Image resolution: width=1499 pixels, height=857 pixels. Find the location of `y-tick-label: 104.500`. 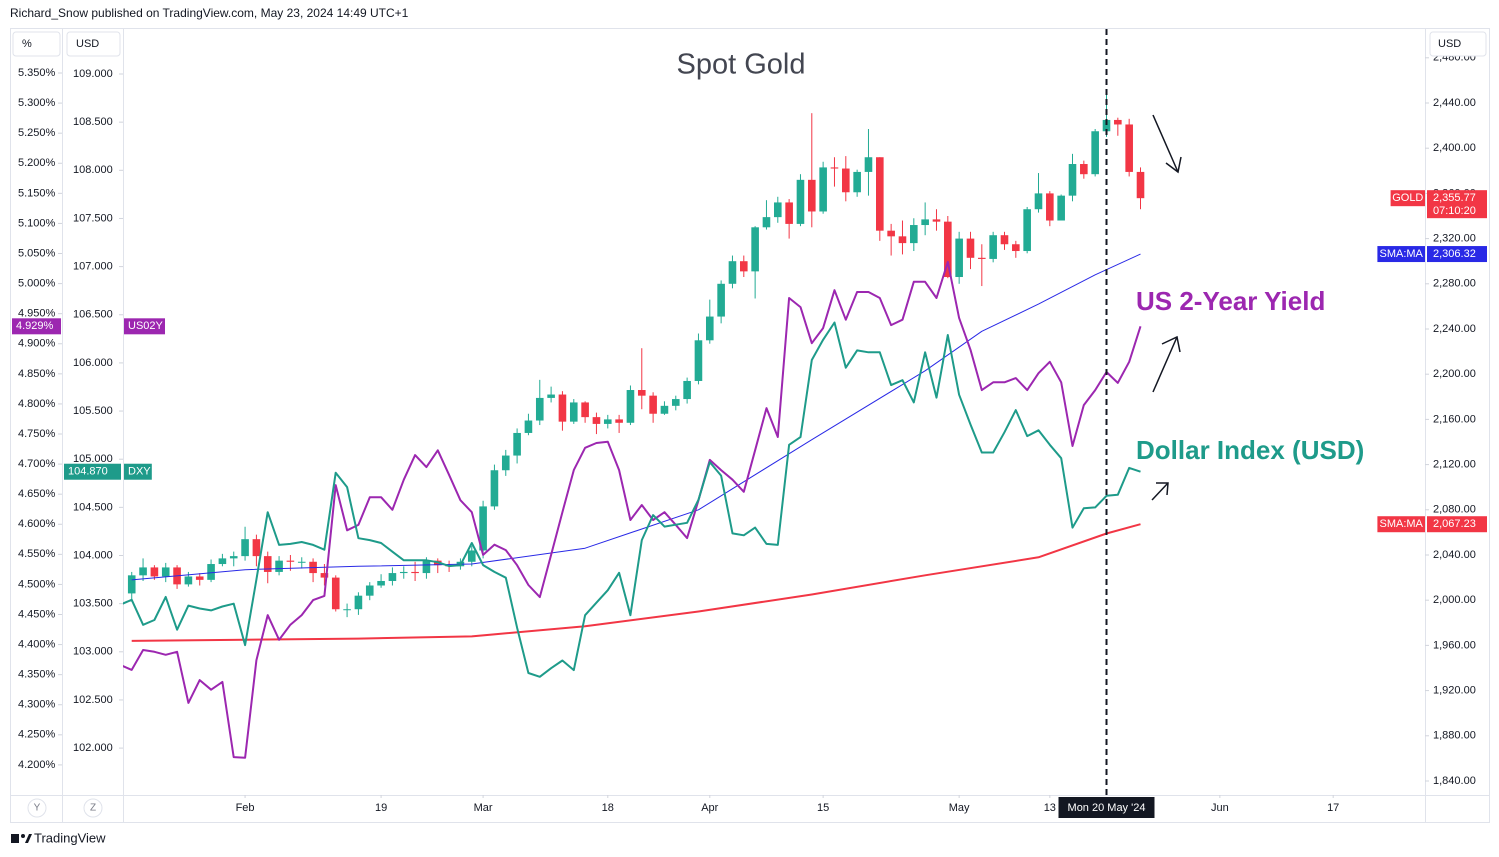

y-tick-label: 104.500 is located at coordinates (93, 507).